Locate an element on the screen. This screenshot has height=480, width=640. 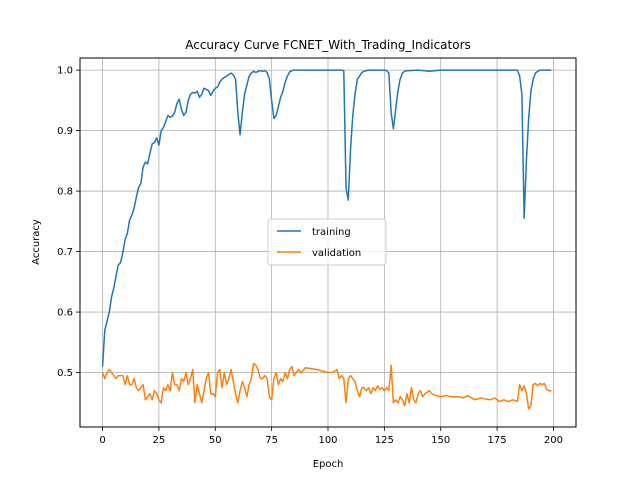
legend: training validation is located at coordinates (327, 242).